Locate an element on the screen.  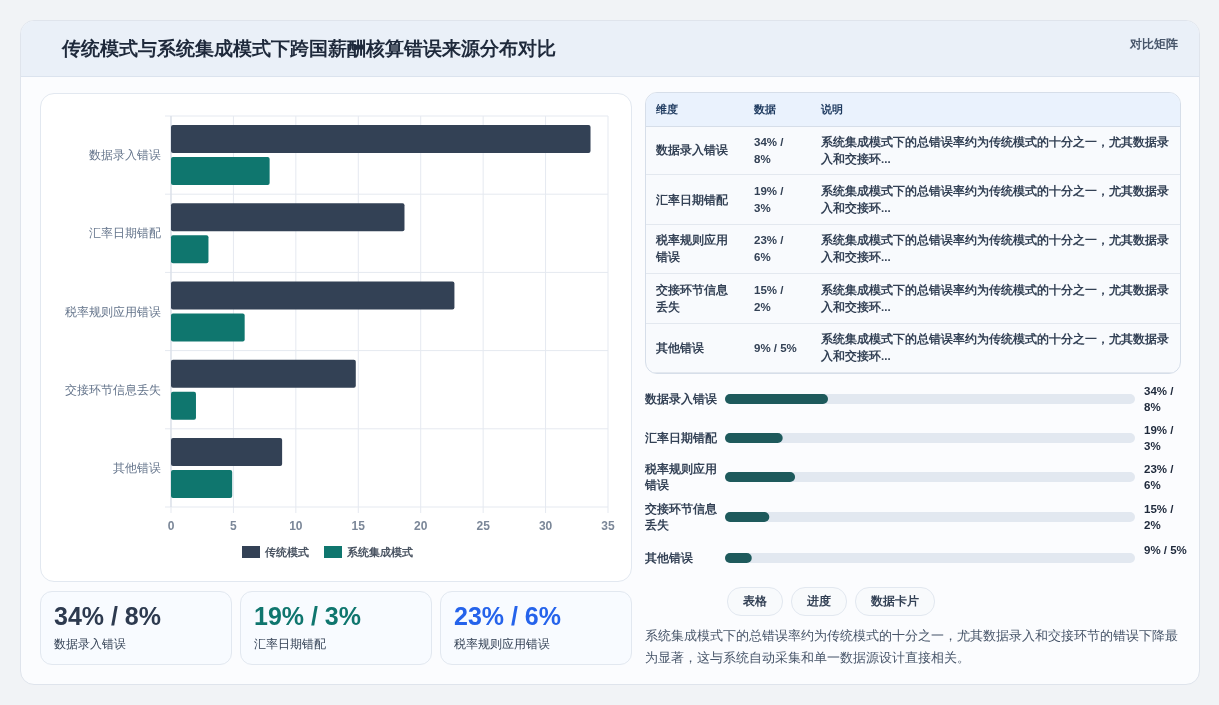
legend-label: 传统模式 is located at coordinates (286, 552).